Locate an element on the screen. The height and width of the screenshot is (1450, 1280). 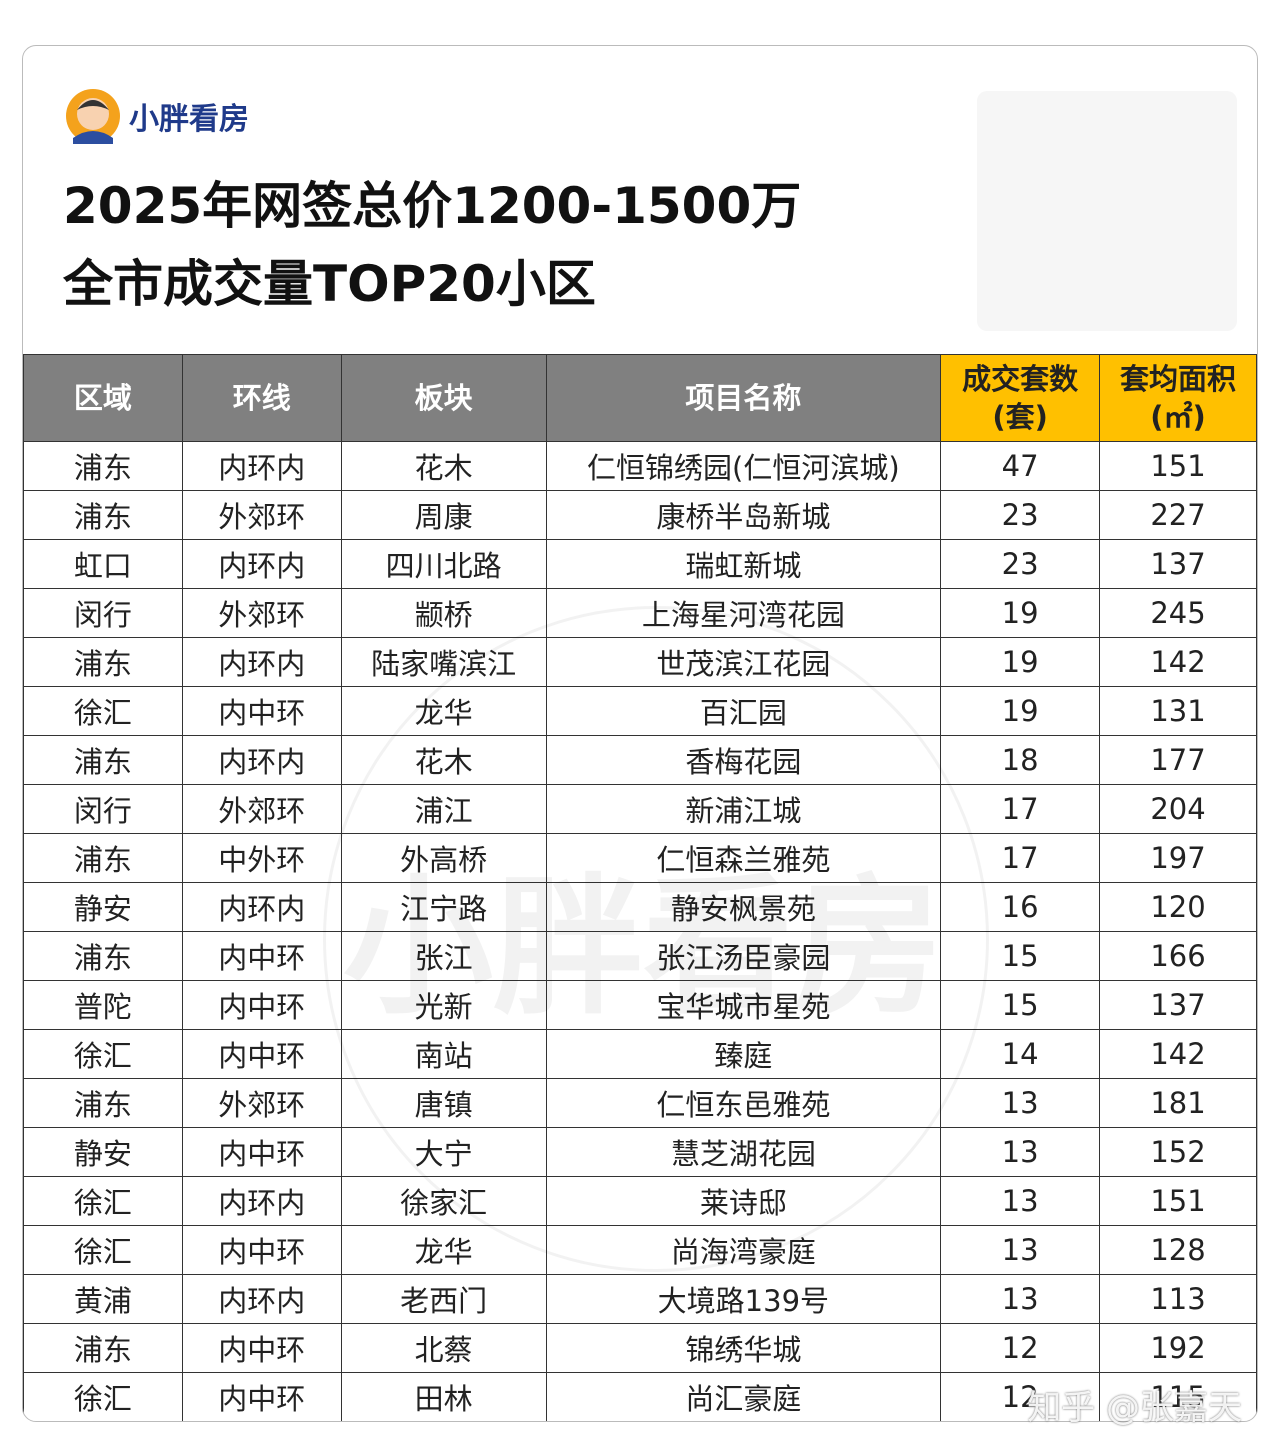
table-cell: 康桥半岛新城 is located at coordinates (743, 515).